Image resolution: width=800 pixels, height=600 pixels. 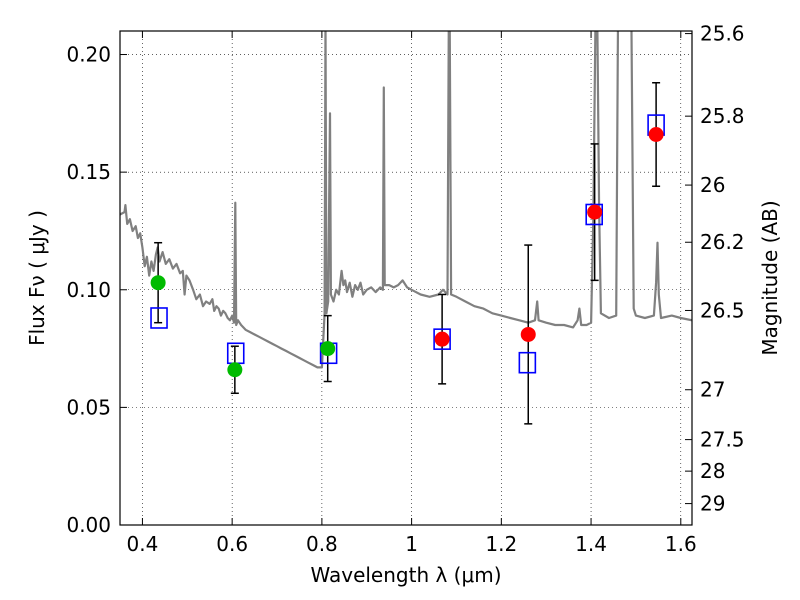 What do you see at coordinates (681, 544) in the screenshot?
I see `x-tick-label: 1.6` at bounding box center [681, 544].